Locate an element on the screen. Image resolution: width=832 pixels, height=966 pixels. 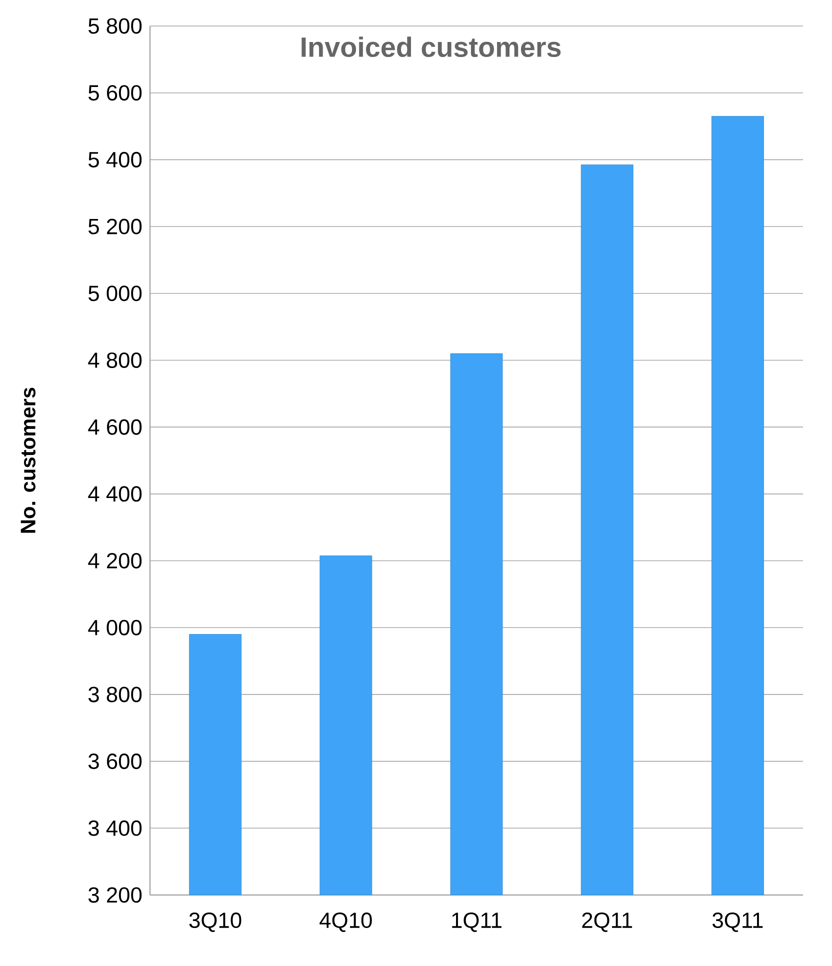
y-tick-label: 4 200 is located at coordinates (115, 561).